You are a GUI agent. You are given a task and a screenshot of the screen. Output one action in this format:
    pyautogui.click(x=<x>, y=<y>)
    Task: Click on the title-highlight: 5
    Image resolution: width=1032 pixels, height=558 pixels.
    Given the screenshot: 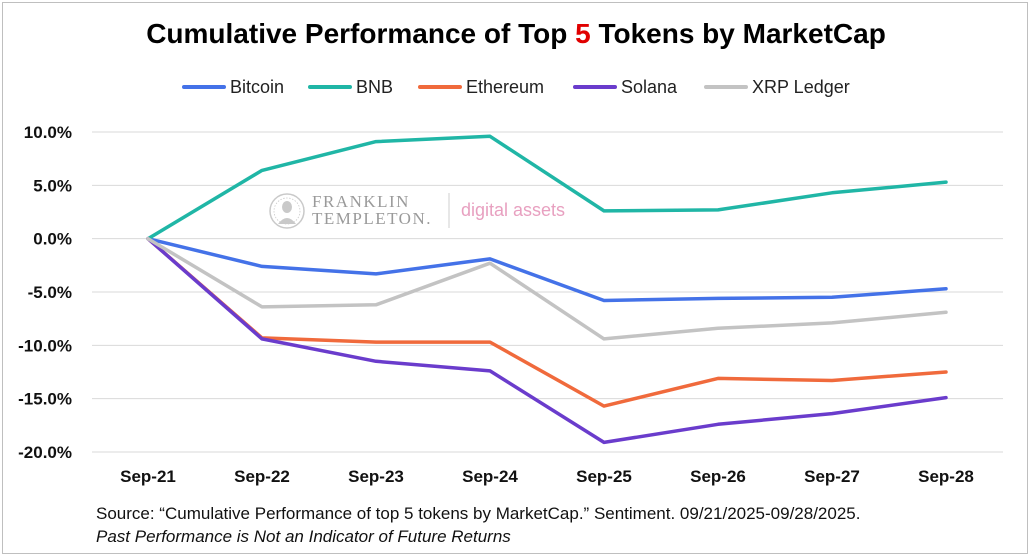 What is the action you would take?
    pyautogui.click(x=583, y=33)
    